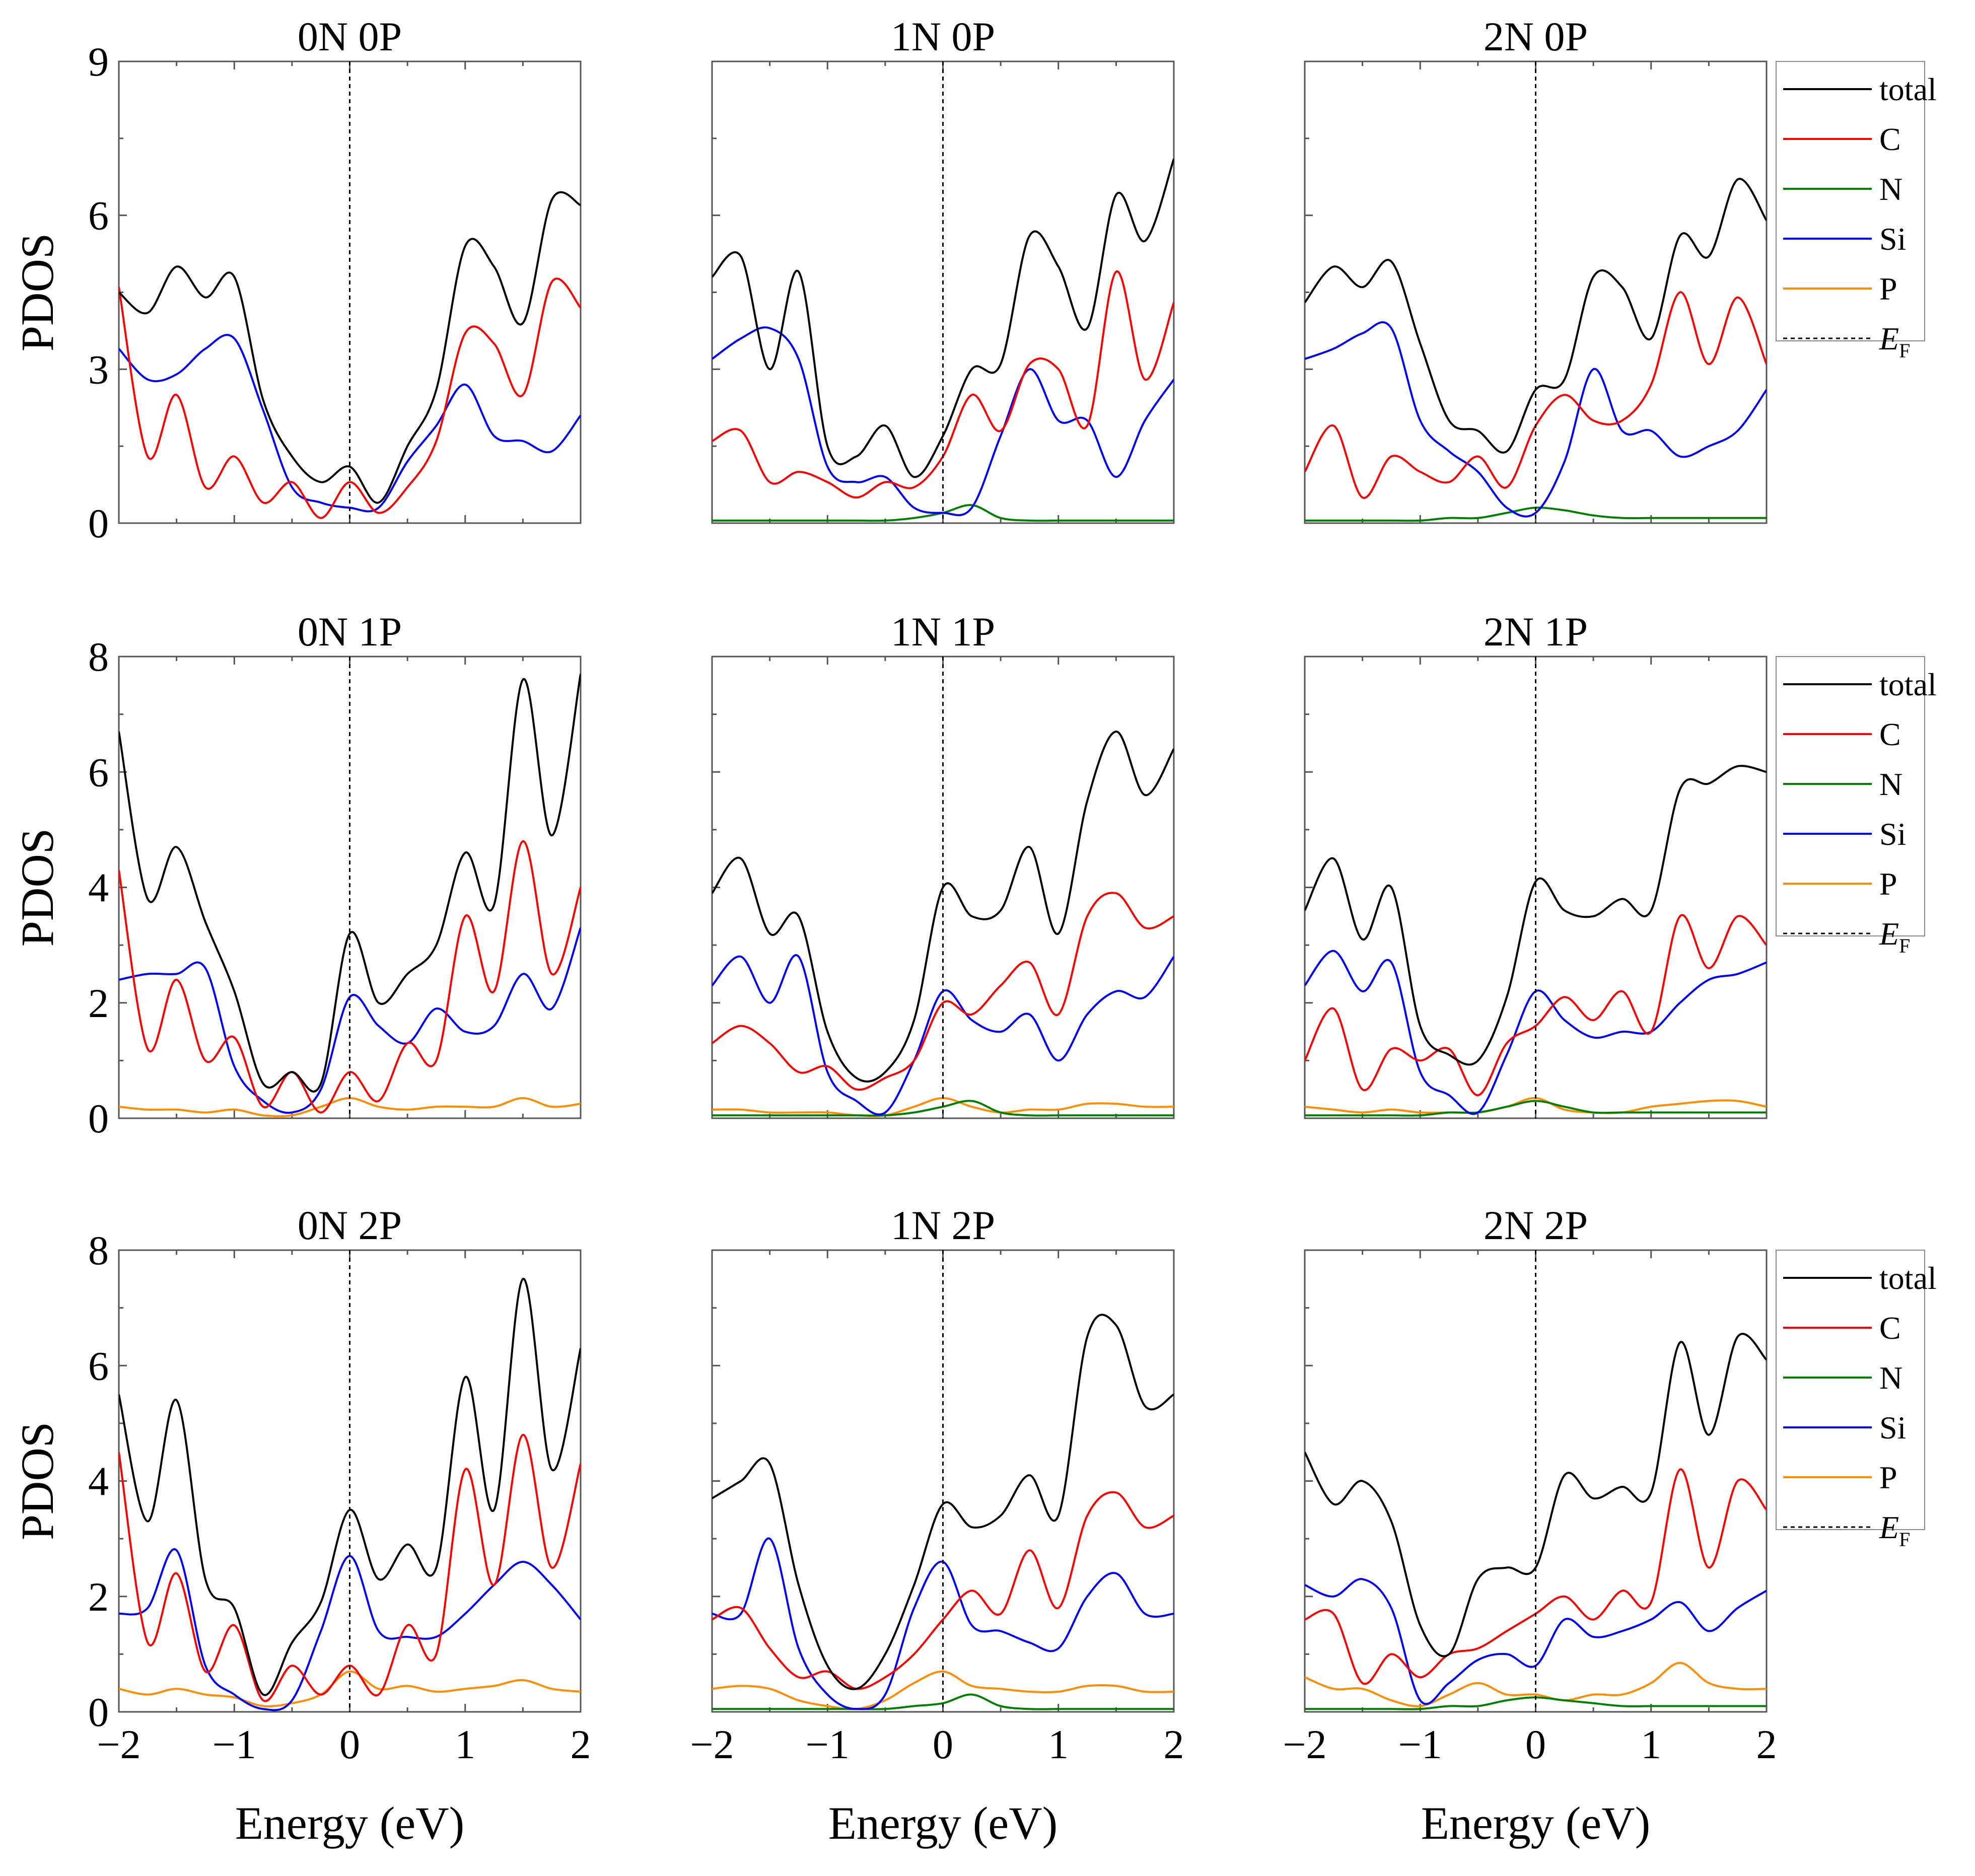 This screenshot has width=1975, height=1876. Describe the element at coordinates (1536, 632) in the screenshot. I see `panel-title: 2N 1P` at that location.